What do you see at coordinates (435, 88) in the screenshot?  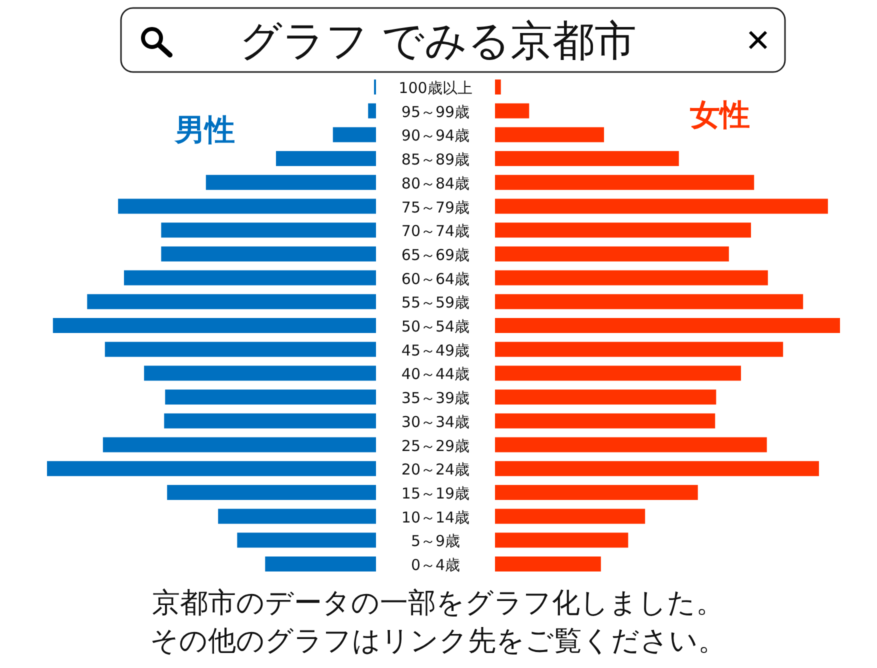 I see `y-tick-label: 100歳以上` at bounding box center [435, 88].